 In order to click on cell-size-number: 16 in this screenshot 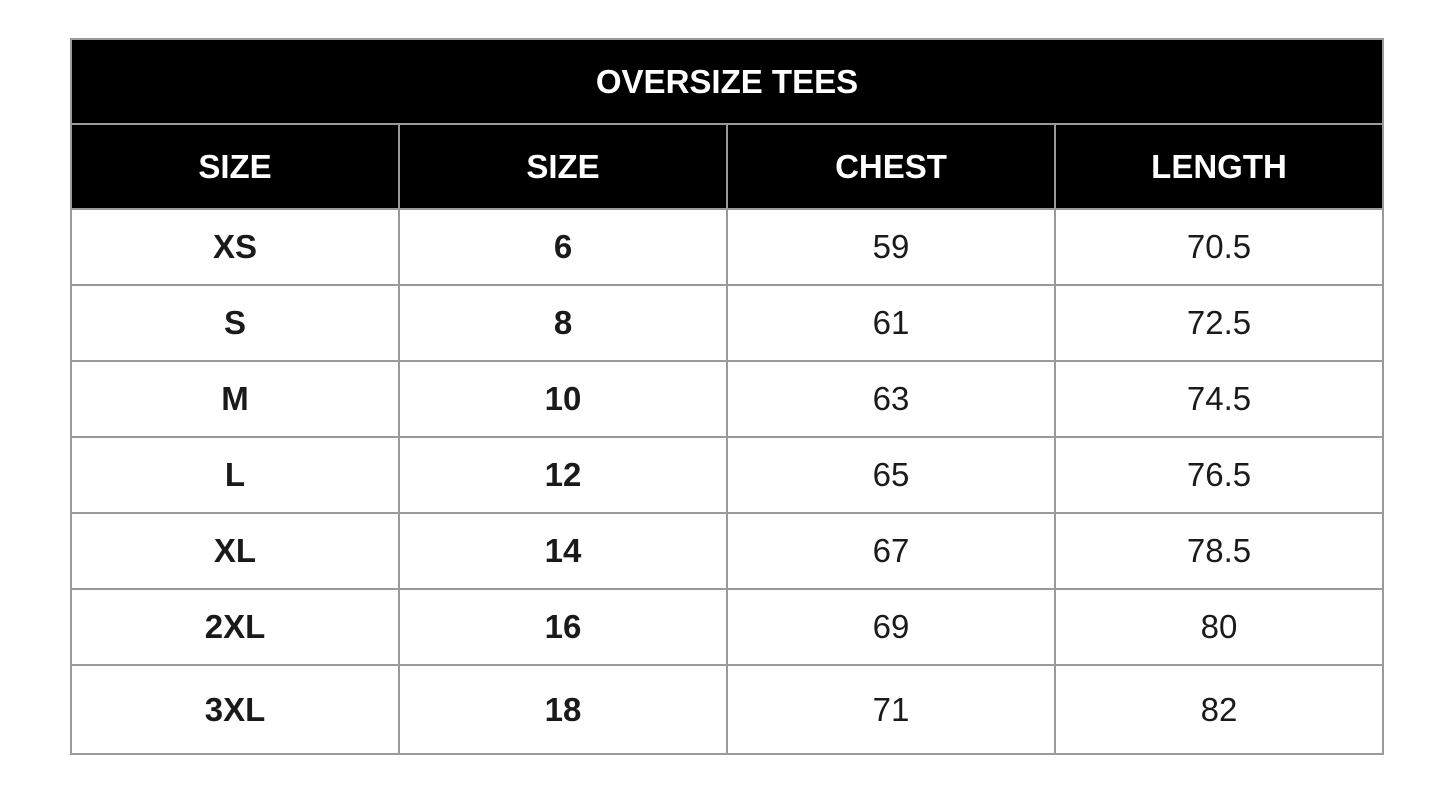, I will do `click(563, 627)`.